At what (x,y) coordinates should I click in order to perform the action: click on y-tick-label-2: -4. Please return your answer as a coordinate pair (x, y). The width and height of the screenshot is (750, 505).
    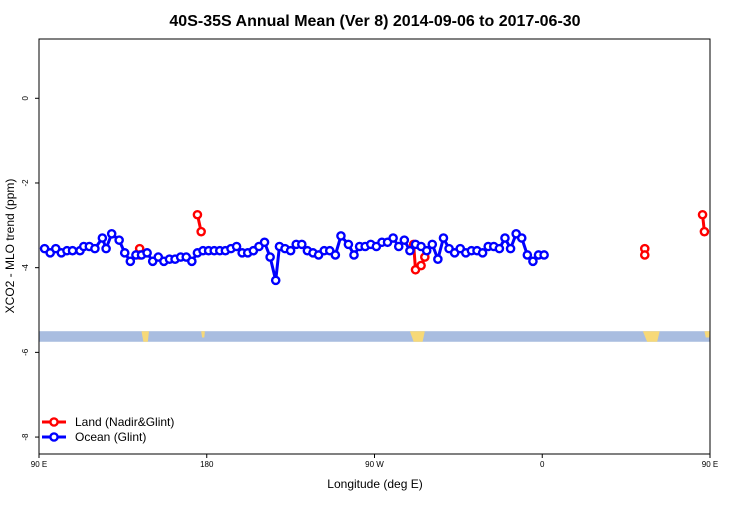
    Looking at the image, I should click on (25, 268).